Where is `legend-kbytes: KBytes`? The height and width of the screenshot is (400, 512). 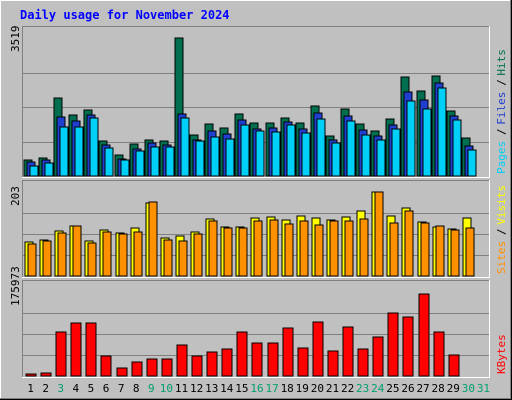 legend-kbytes: KBytes is located at coordinates (501, 354).